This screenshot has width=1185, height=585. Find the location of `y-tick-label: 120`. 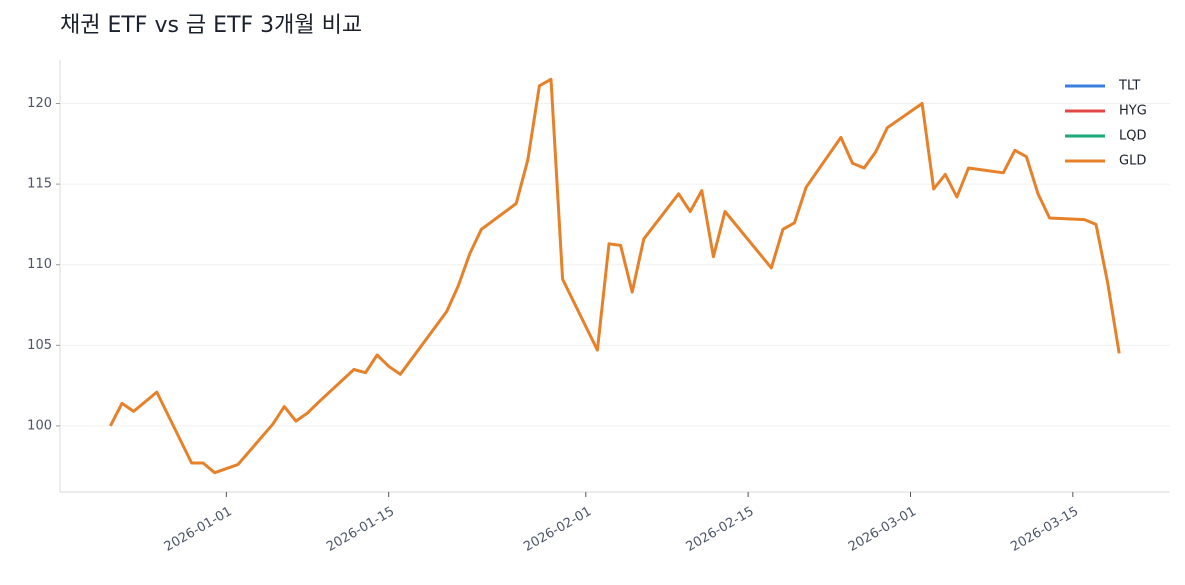

y-tick-label: 120 is located at coordinates (39, 103).